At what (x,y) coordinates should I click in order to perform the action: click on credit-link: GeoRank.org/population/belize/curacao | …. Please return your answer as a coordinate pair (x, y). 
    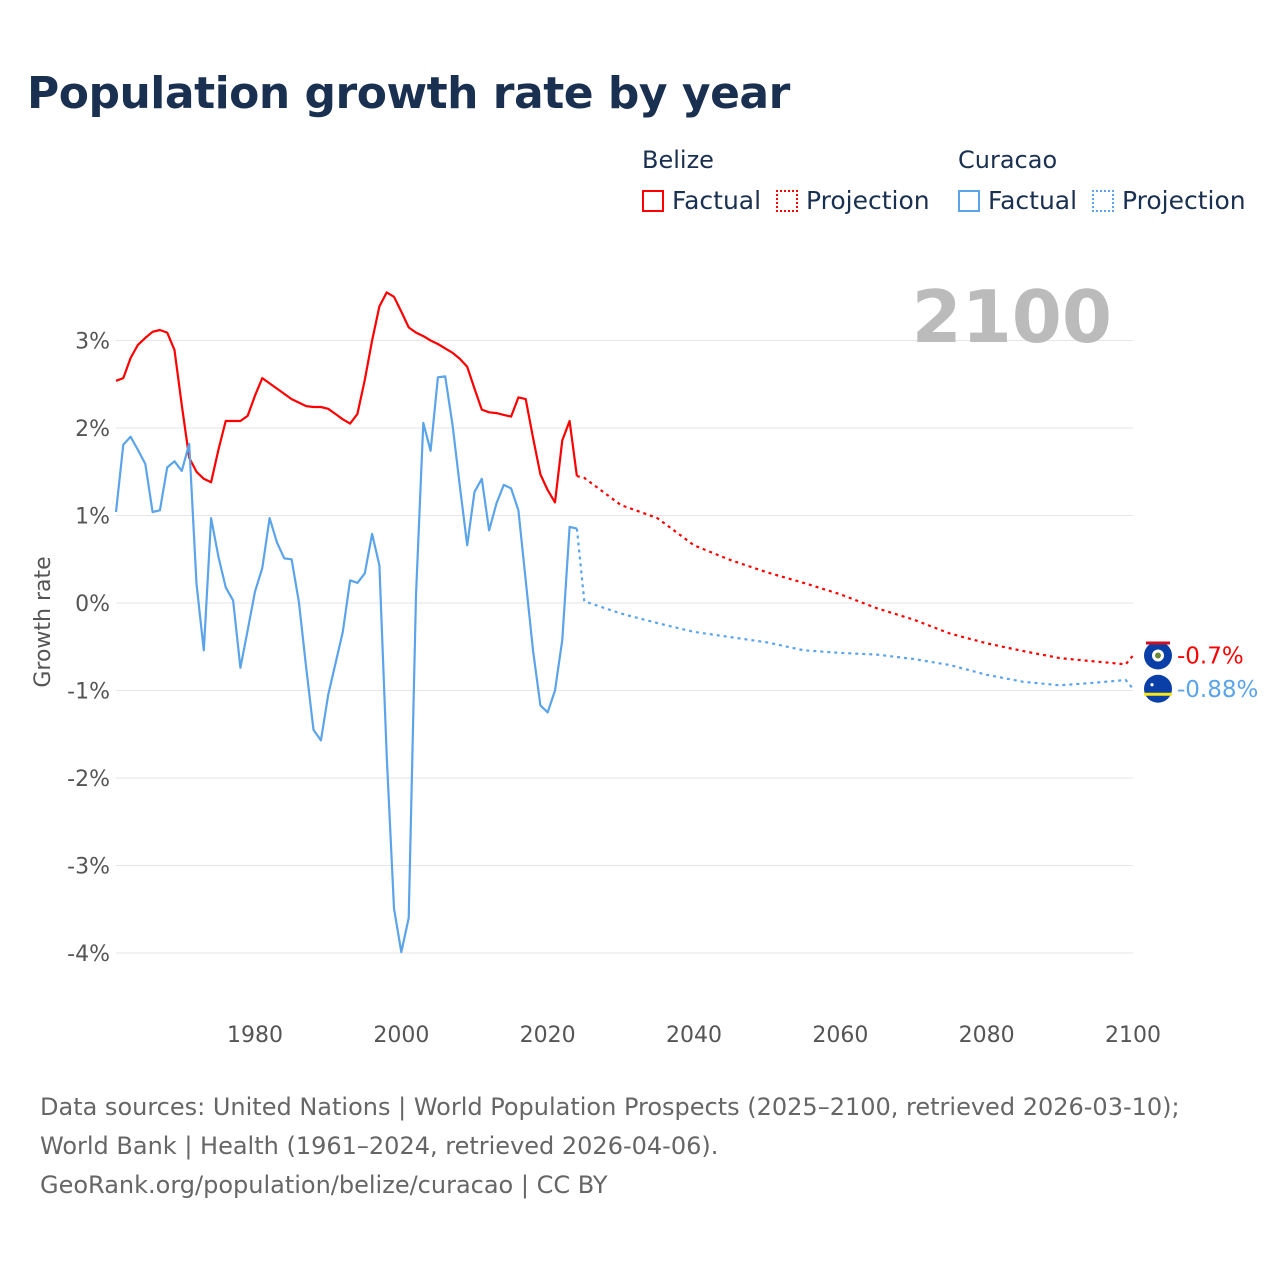
    Looking at the image, I should click on (324, 1185).